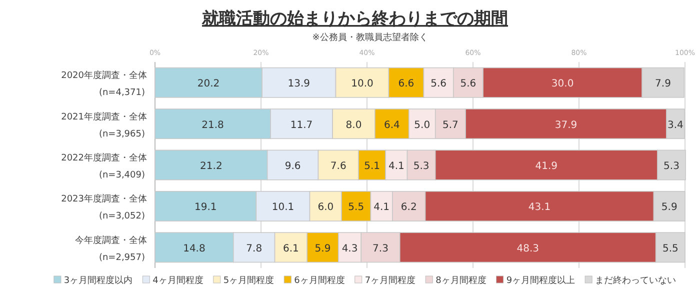 The image size is (700, 289). I want to click on data-label: 41.9, so click(546, 166).